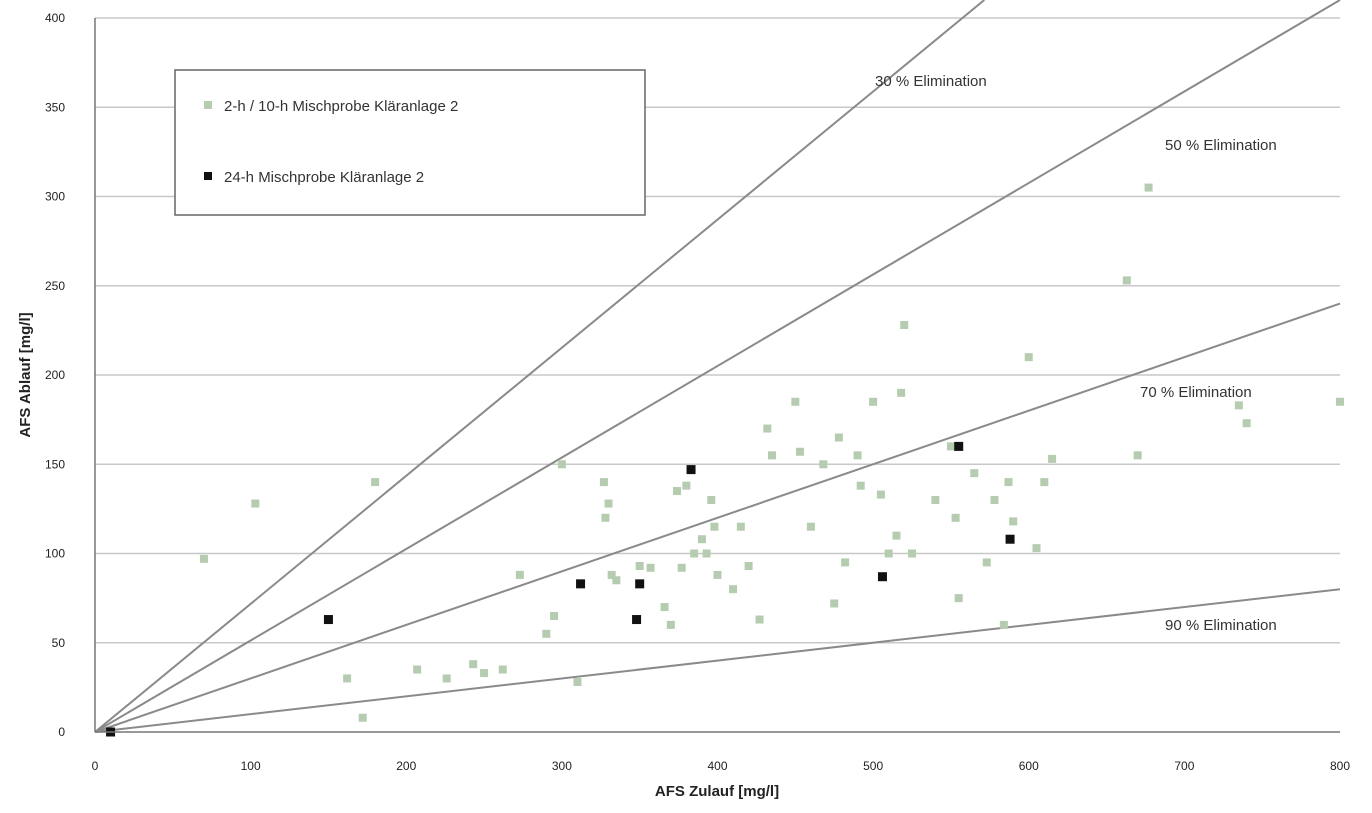  I want to click on ref-label-90: 90 % Elimination, so click(1221, 625).